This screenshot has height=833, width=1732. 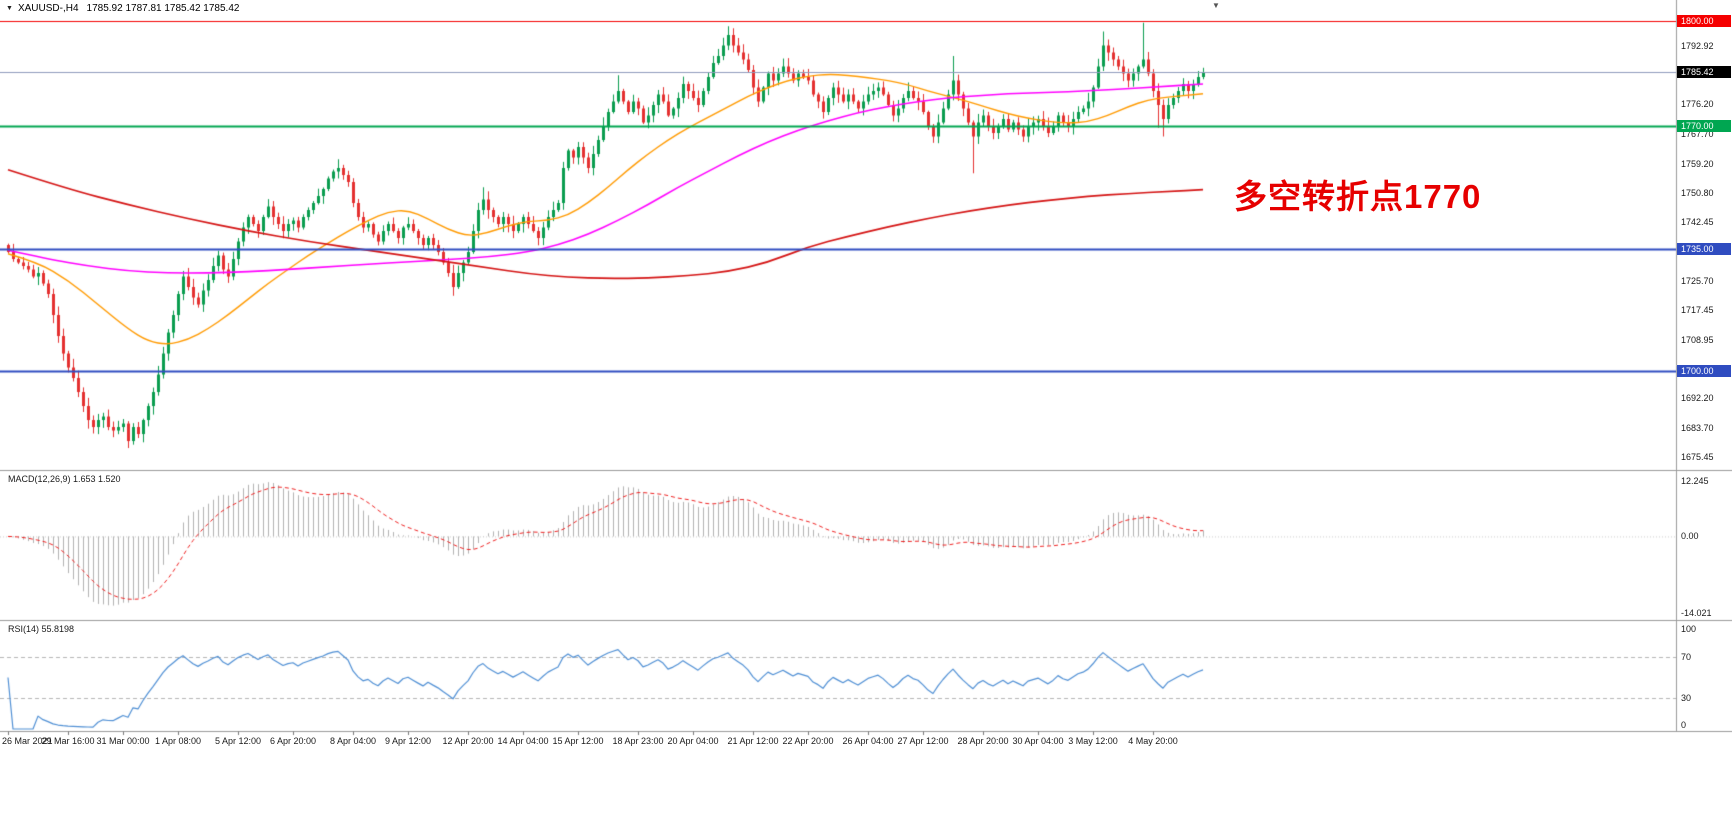 What do you see at coordinates (1697, 222) in the screenshot?
I see `price-axis-label: 1742.45` at bounding box center [1697, 222].